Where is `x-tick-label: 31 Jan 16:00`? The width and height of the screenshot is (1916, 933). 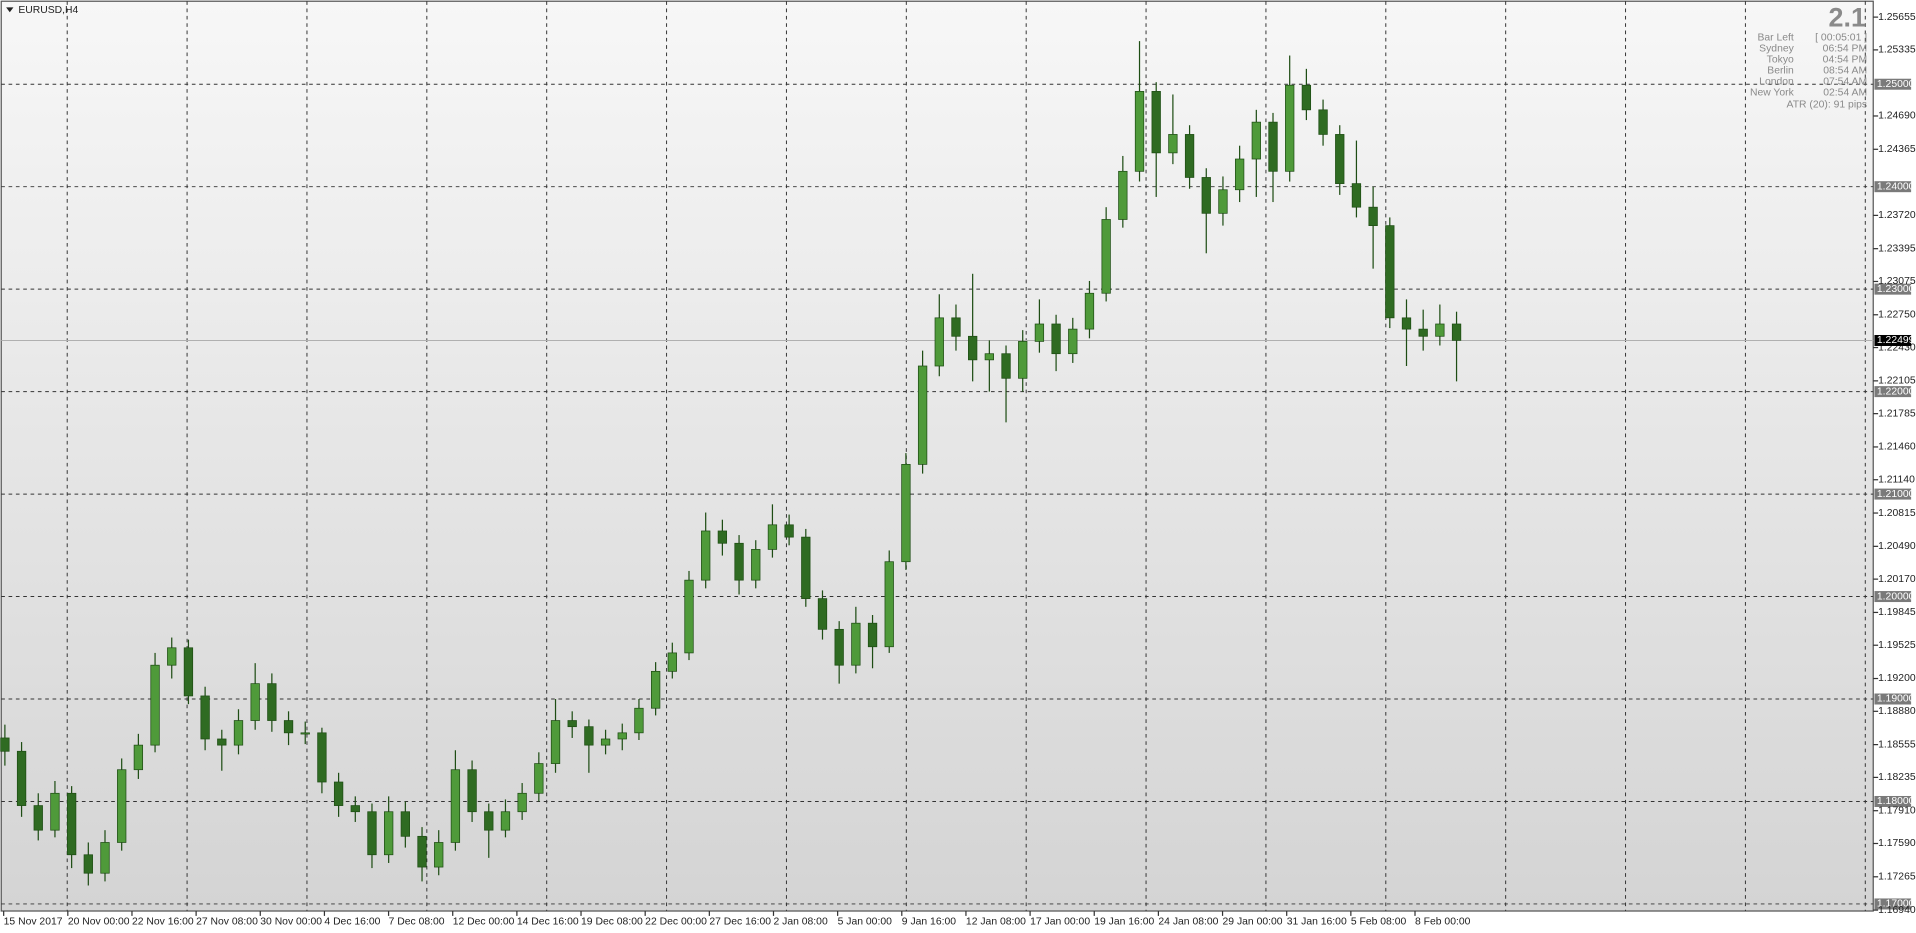 x-tick-label: 31 Jan 16:00 is located at coordinates (1317, 922).